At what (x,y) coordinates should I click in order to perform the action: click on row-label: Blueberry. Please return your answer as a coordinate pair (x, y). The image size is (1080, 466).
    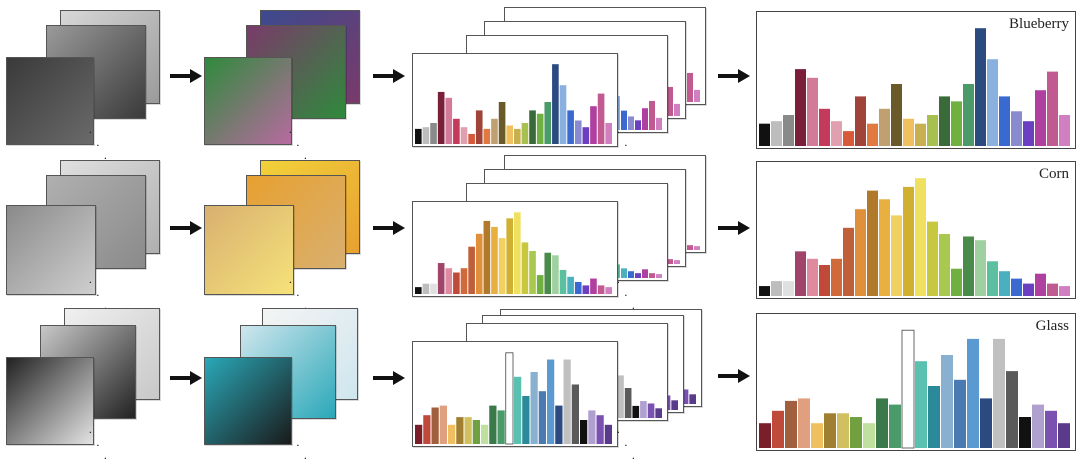
    Looking at the image, I should click on (1039, 24).